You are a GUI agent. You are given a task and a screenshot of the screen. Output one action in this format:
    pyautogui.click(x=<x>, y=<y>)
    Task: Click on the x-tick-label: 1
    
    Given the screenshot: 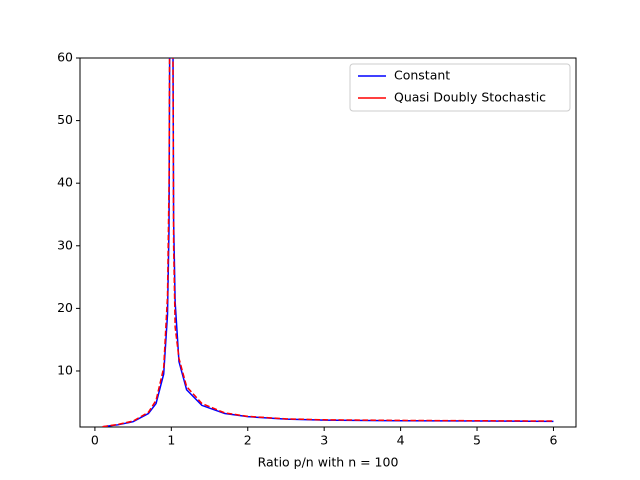 What is the action you would take?
    pyautogui.click(x=171, y=440)
    